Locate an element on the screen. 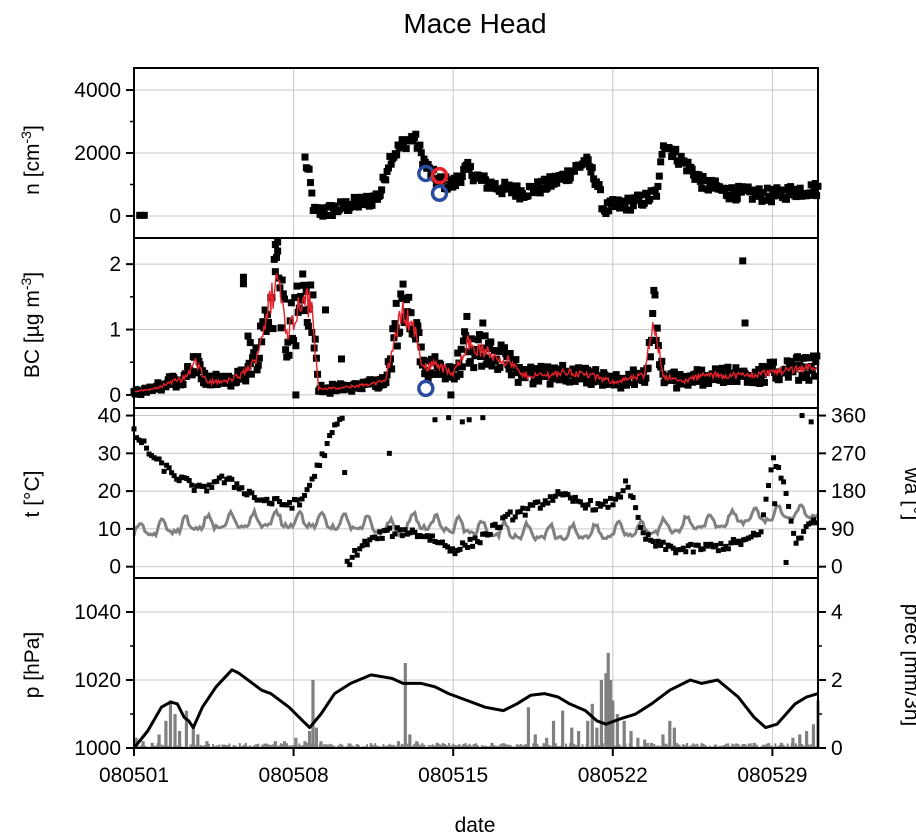 The width and height of the screenshot is (916, 840). ylabel-bc: BC [µg m-3] is located at coordinates (31, 325).